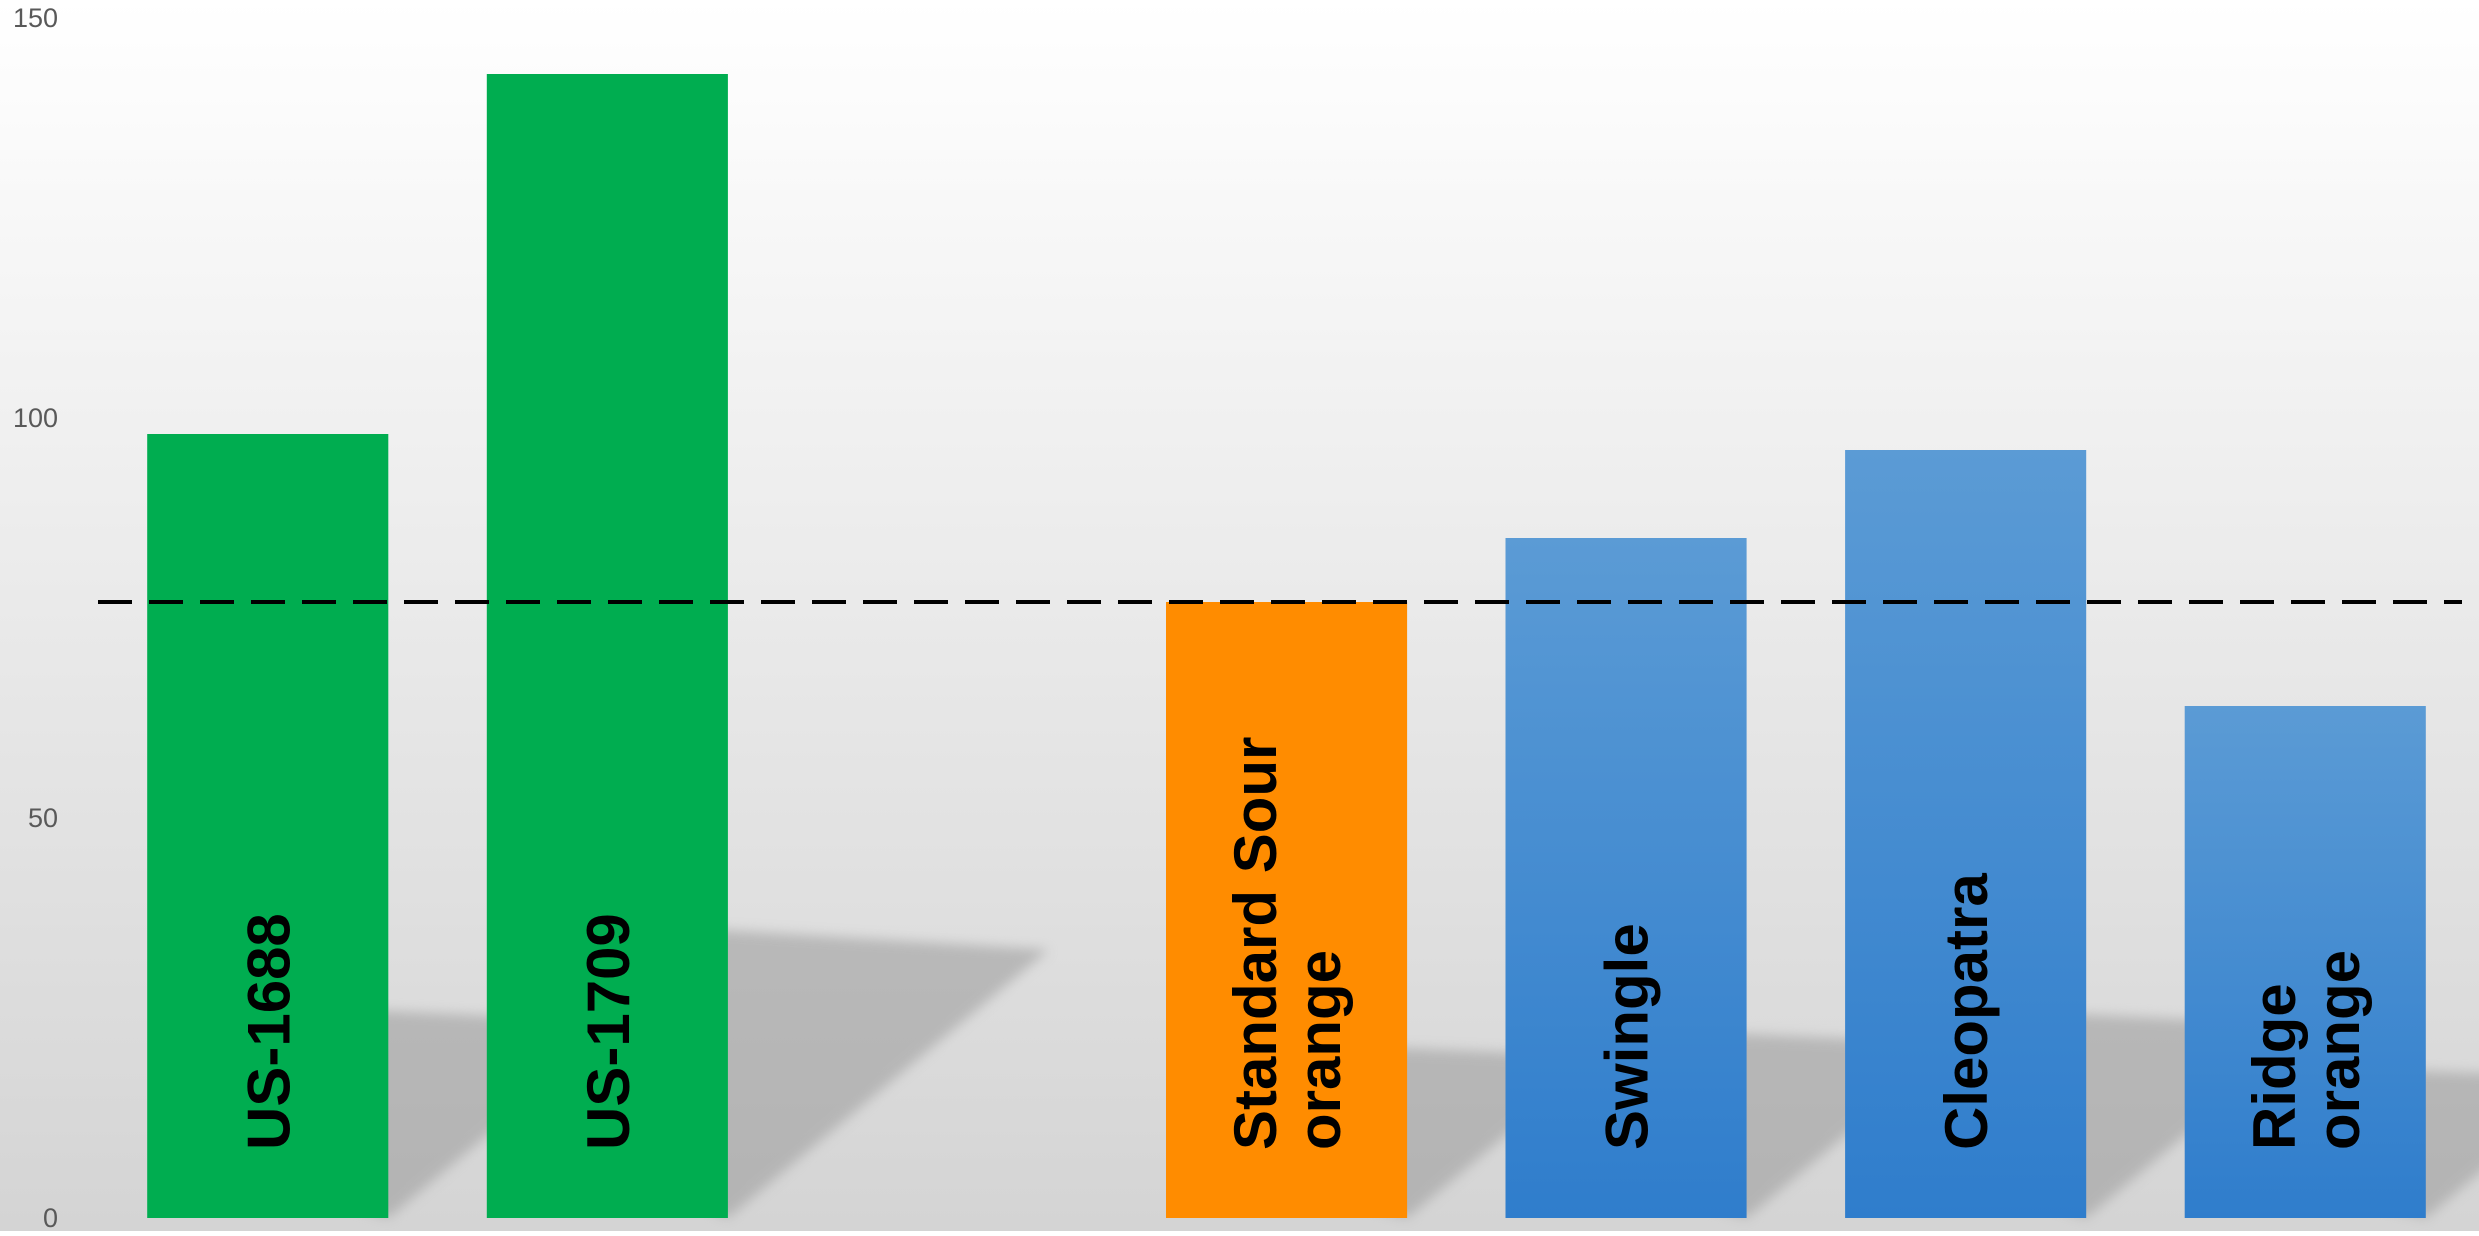 Image resolution: width=2479 pixels, height=1236 pixels. Describe the element at coordinates (50, 1217) in the screenshot. I see `y-tick-label: 0` at that location.